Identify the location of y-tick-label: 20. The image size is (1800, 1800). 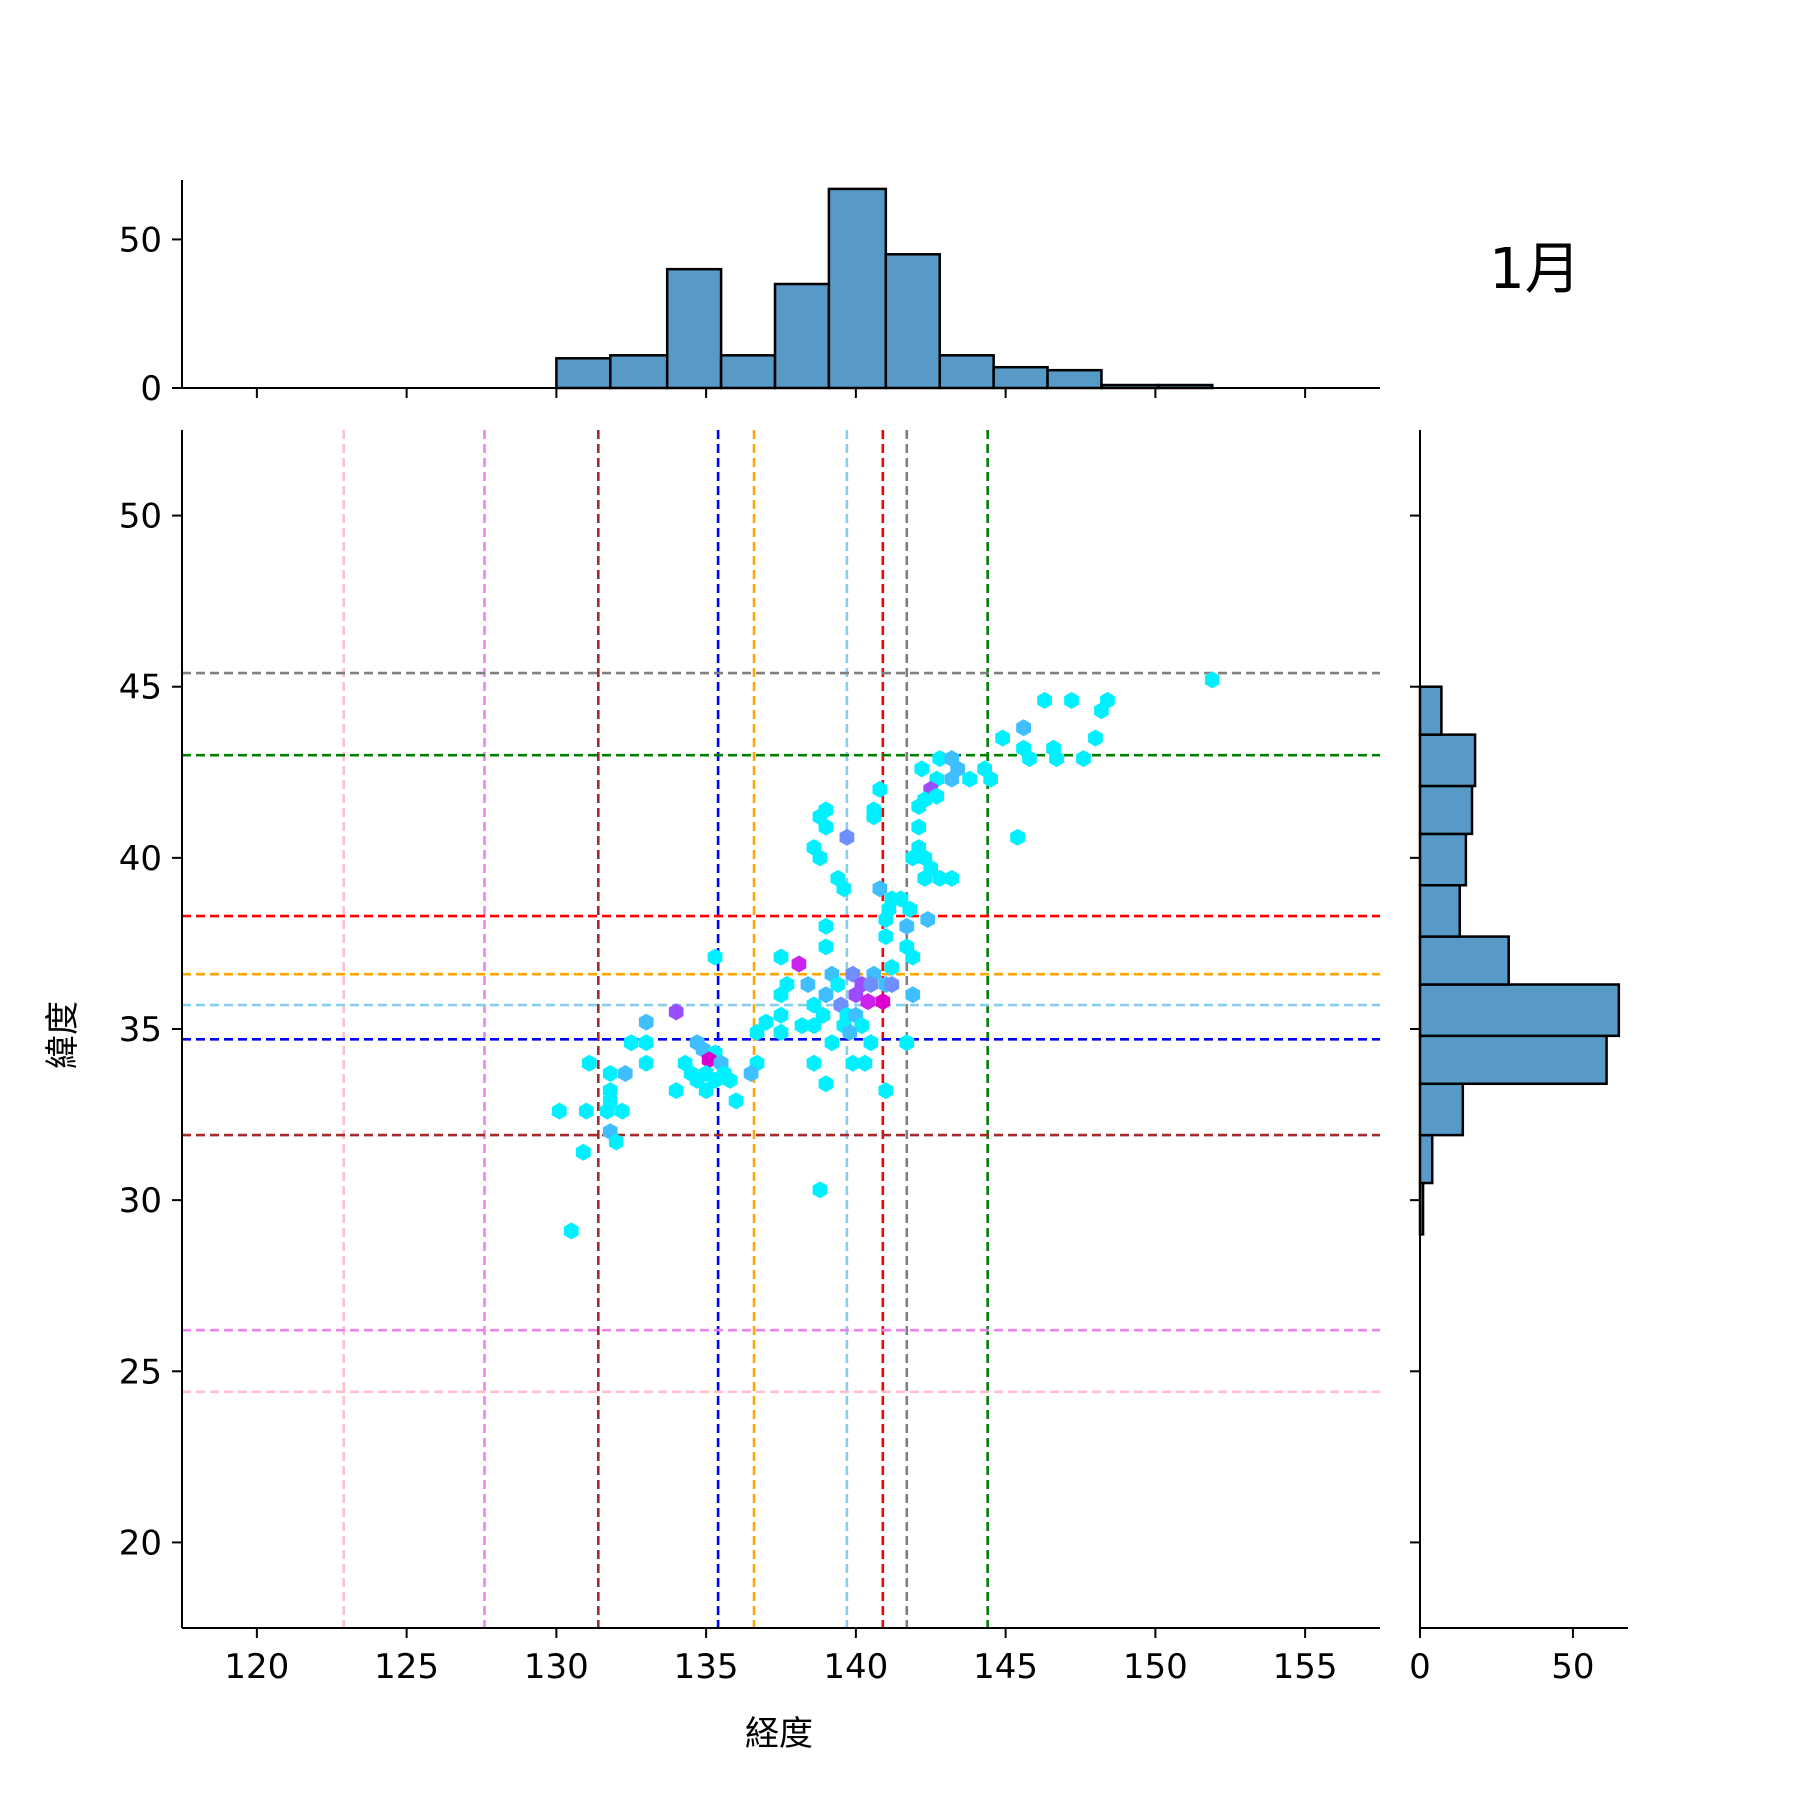
(140, 1543).